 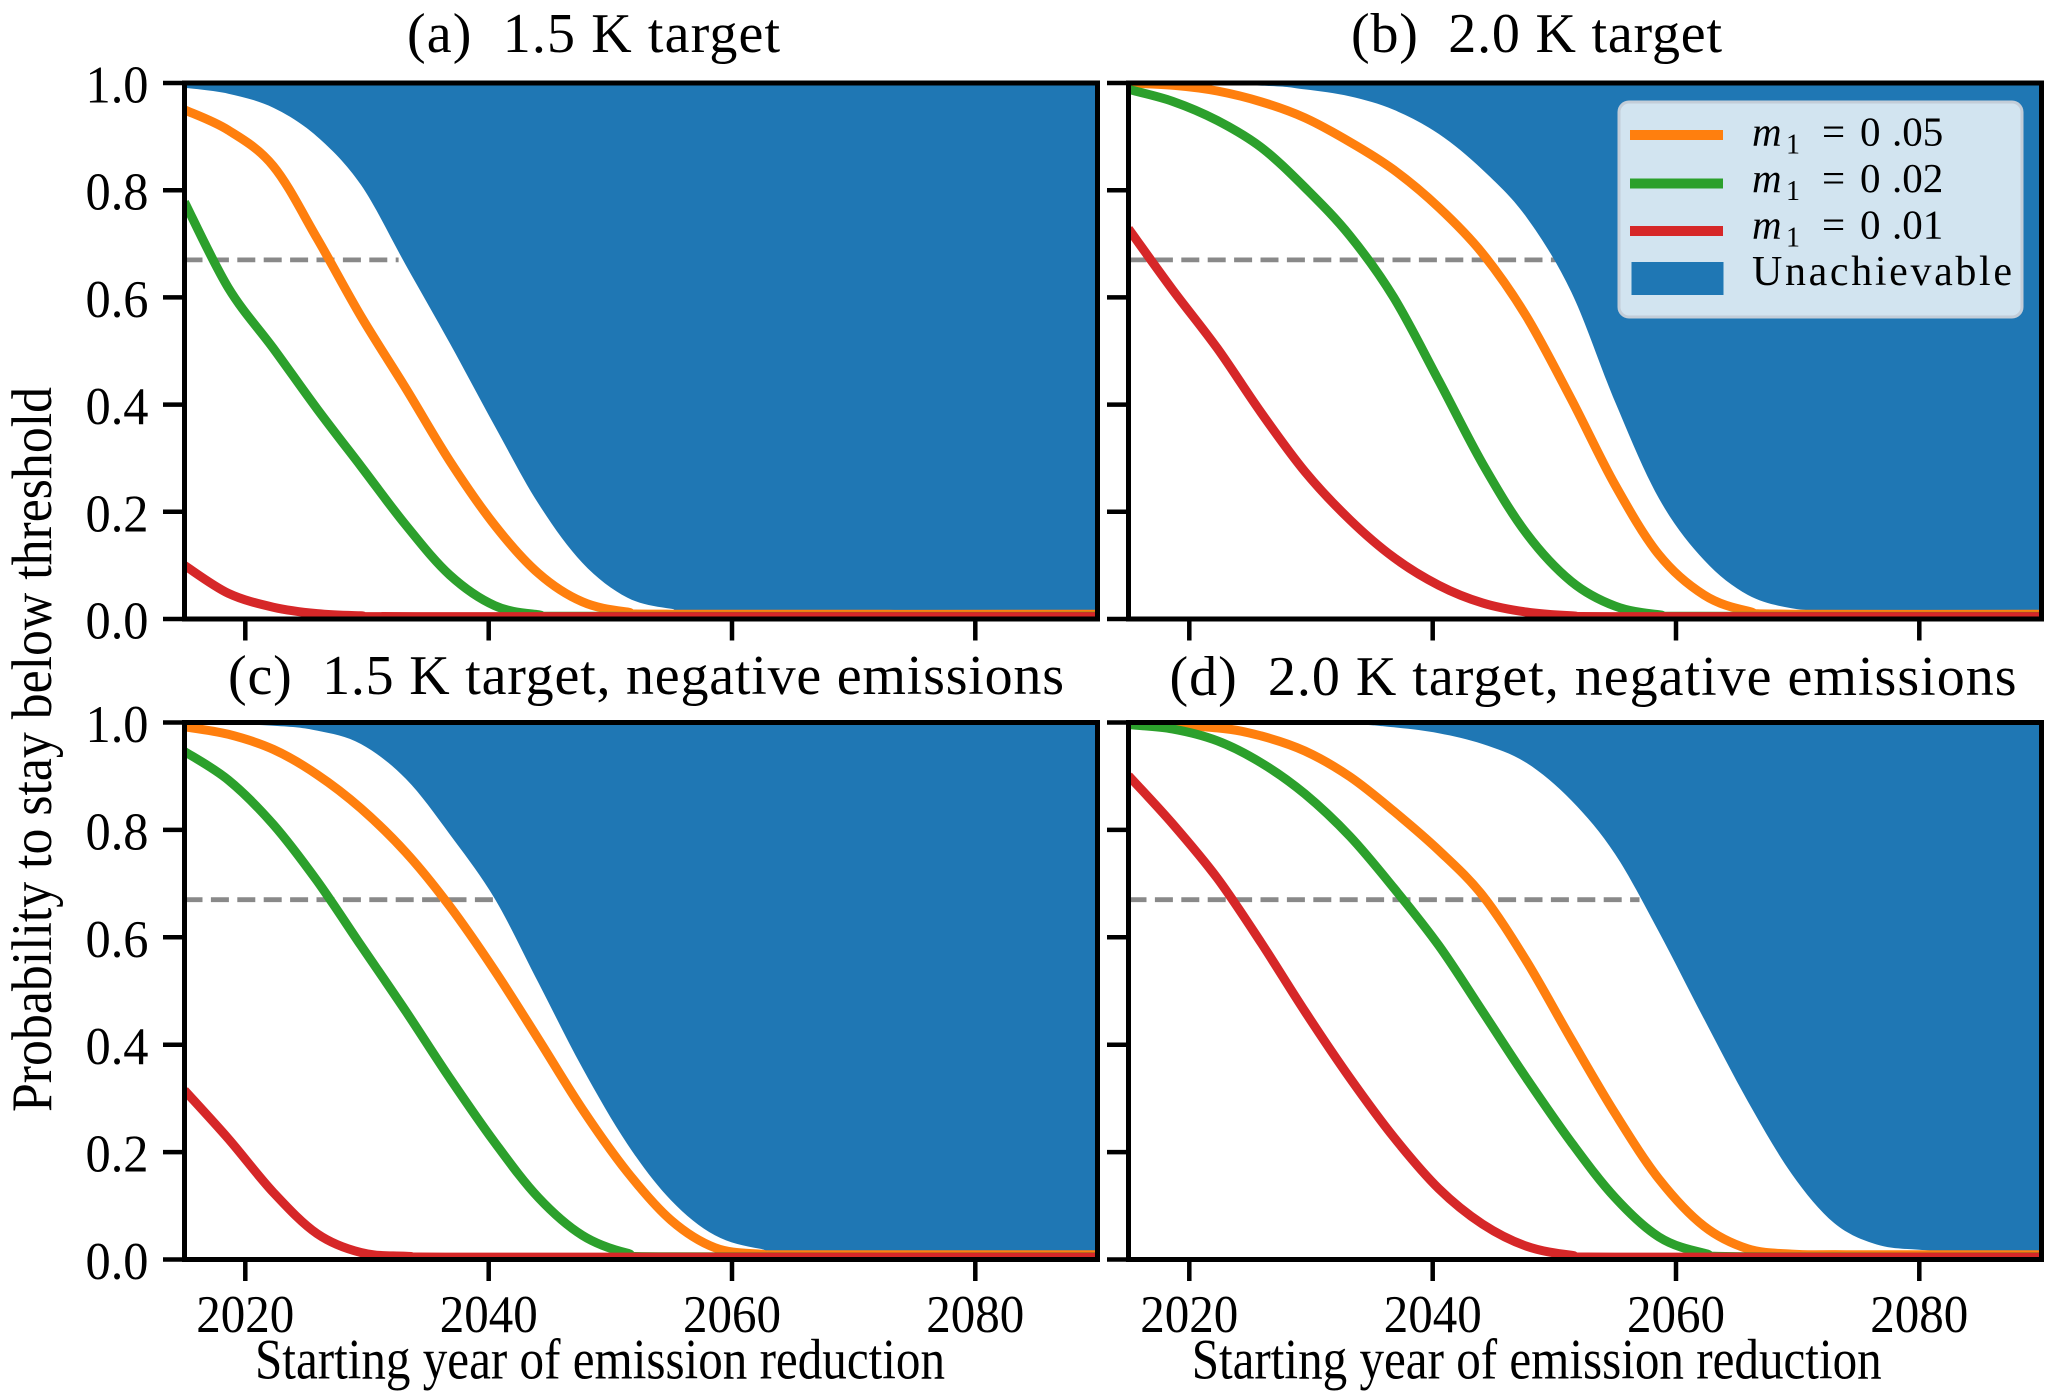 I want to click on svg-text:(c) 1.5 K target, negative em: (c) 1.5 K target, negative emissions, so click(x=646, y=676).